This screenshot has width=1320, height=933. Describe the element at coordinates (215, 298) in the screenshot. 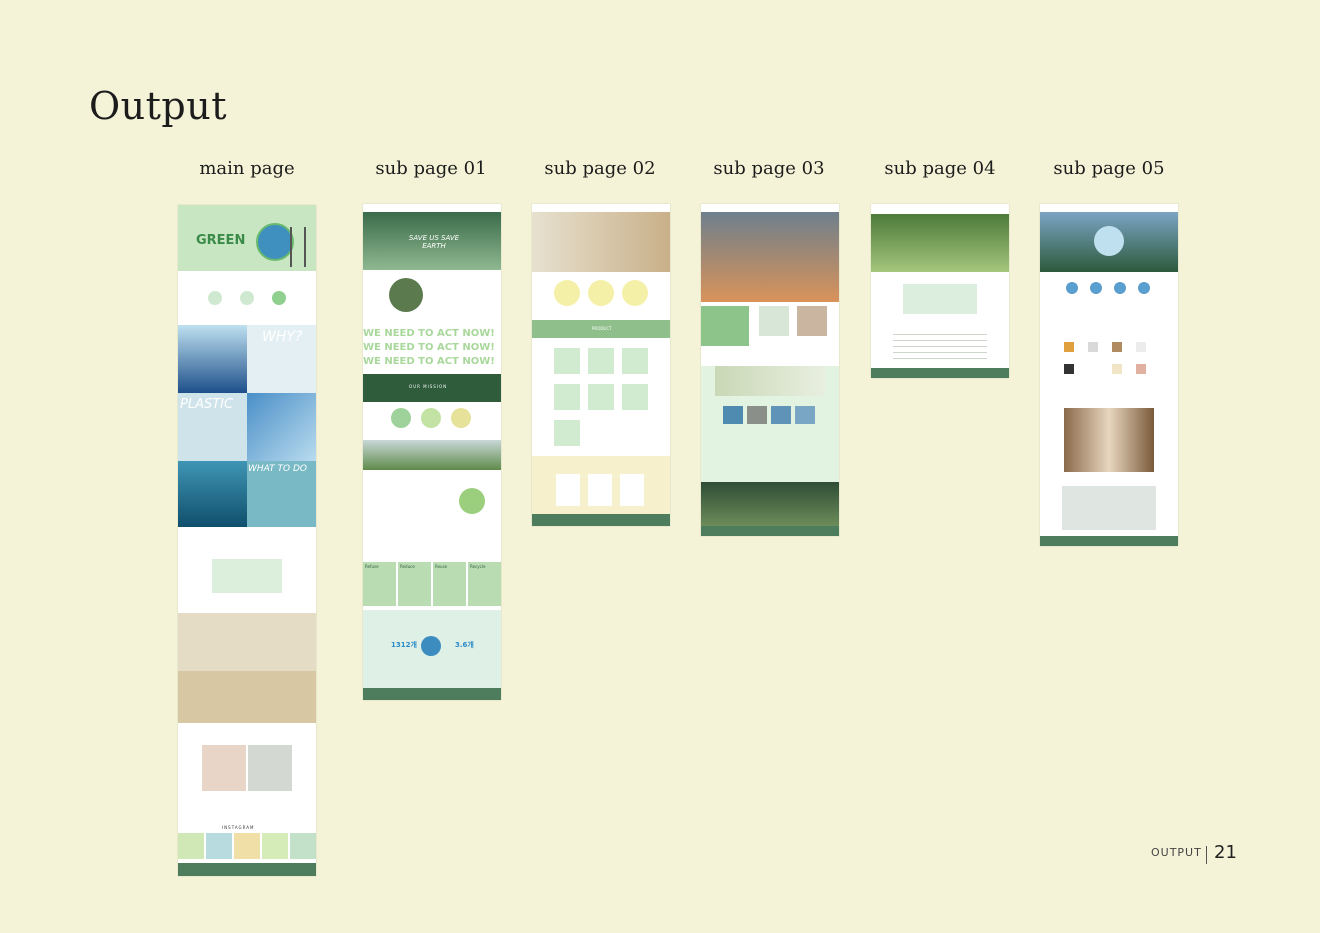

I see `bottle-icon` at that location.